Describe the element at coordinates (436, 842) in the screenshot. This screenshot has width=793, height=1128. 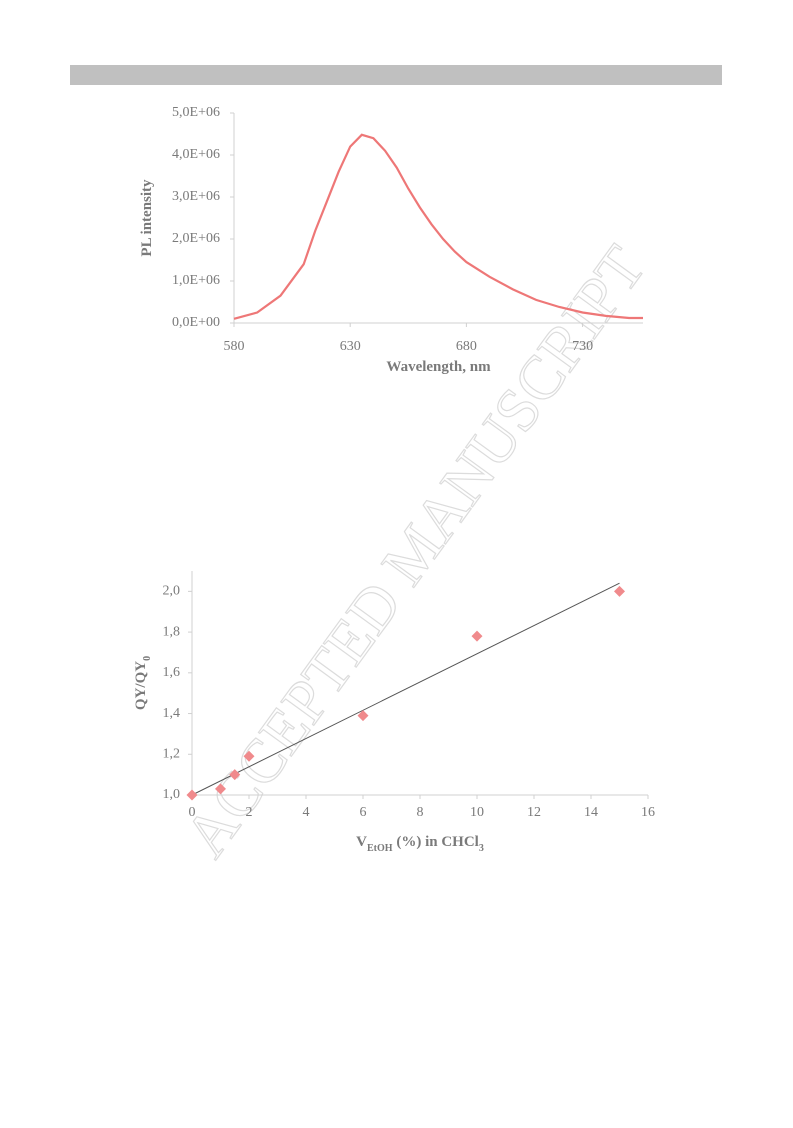
I see `label-text: (%) in CHCl` at that location.